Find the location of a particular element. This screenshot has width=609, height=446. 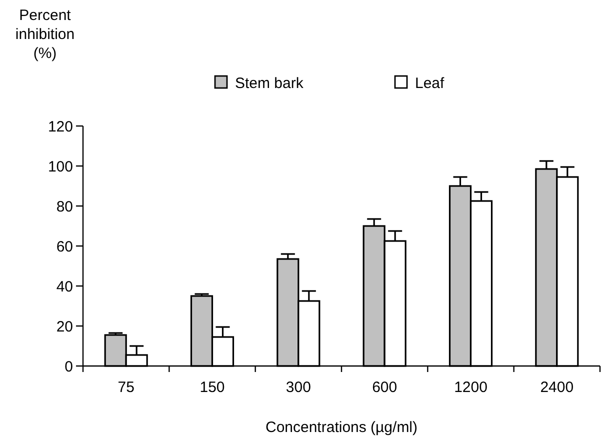

legend-label: Leaf is located at coordinates (430, 83).